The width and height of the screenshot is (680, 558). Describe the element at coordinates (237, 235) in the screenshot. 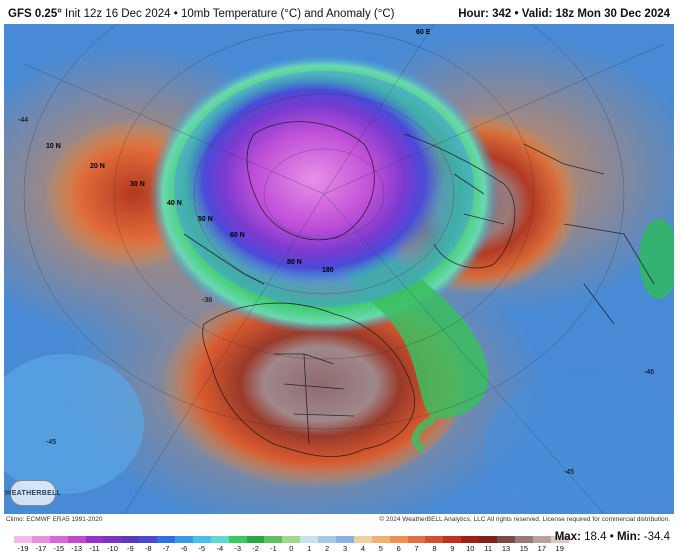

I see `lat-label-60n: 60 N` at that location.